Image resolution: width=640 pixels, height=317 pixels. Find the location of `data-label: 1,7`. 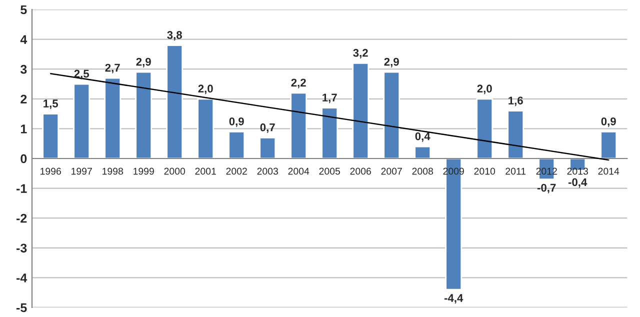

data-label: 1,7 is located at coordinates (329, 99).